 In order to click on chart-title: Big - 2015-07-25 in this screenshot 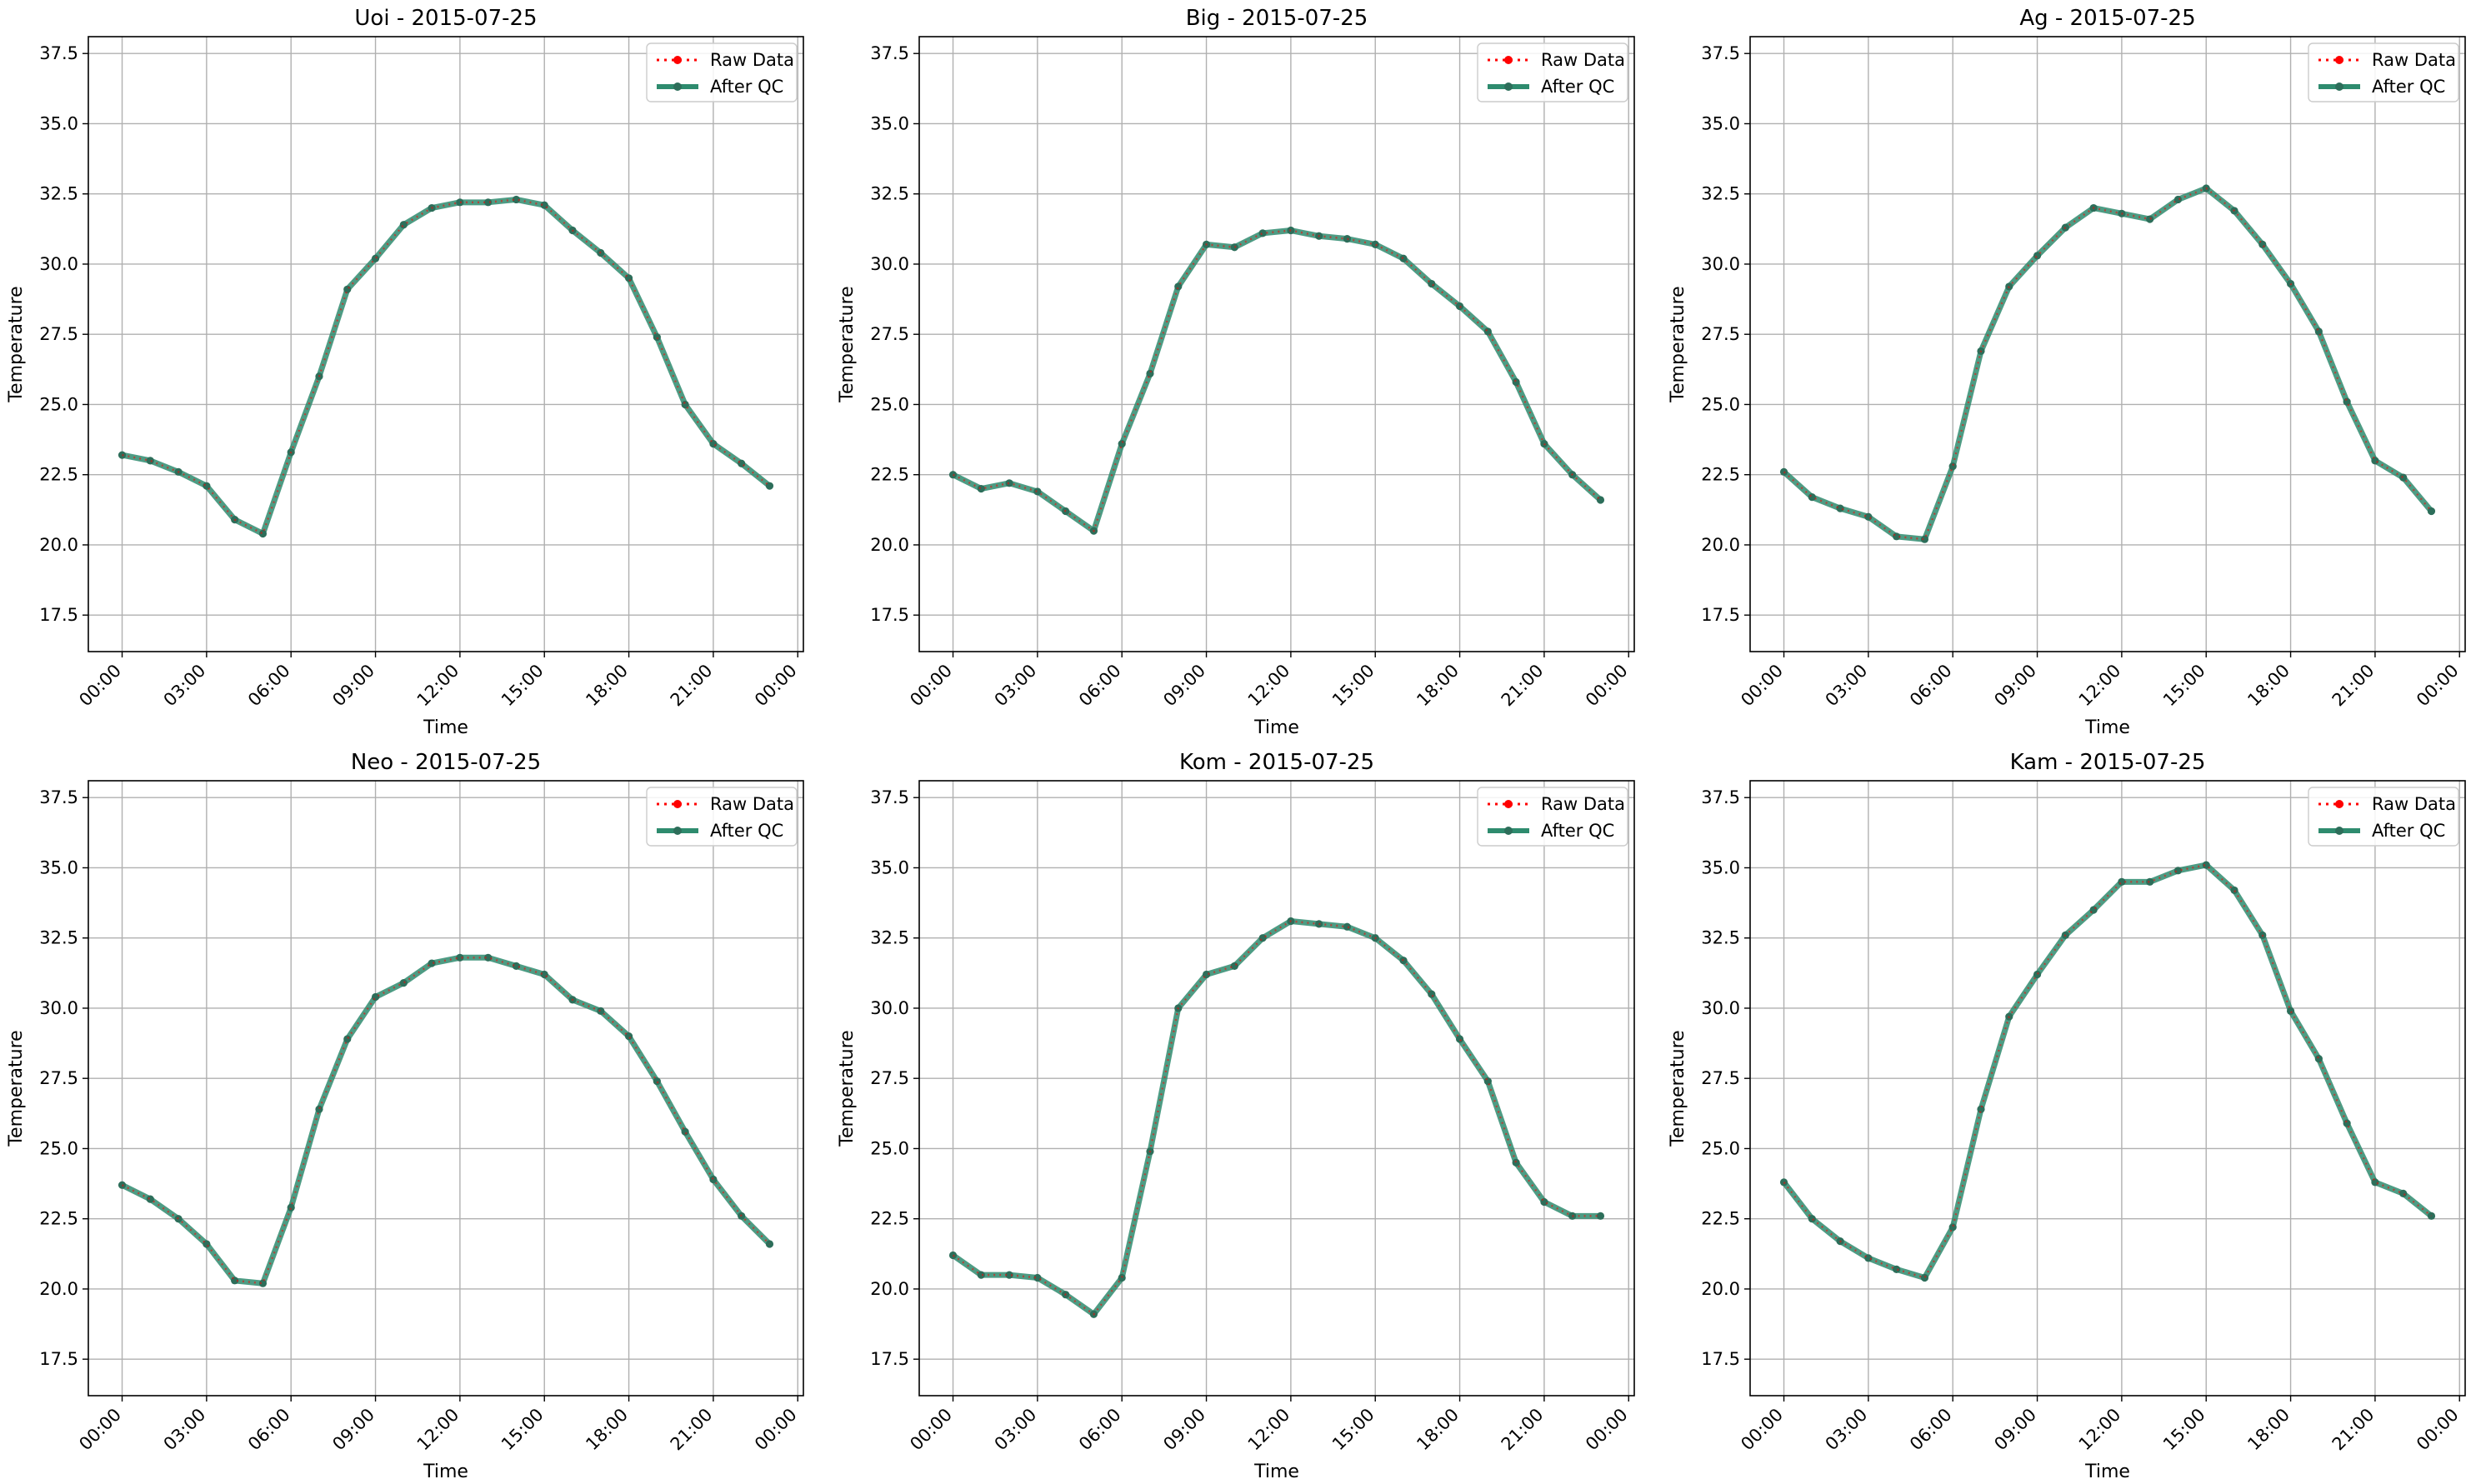, I will do `click(1277, 18)`.